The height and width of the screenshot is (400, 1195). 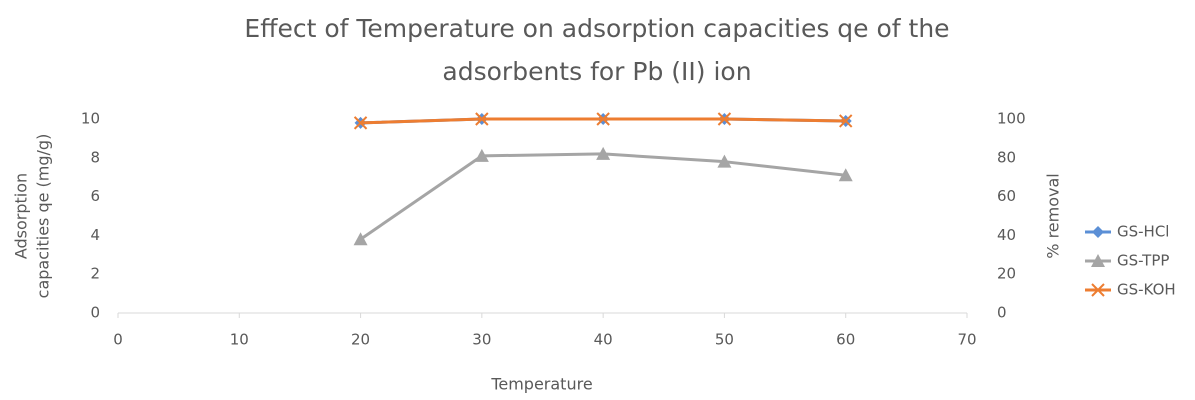 What do you see at coordinates (845, 340) in the screenshot?
I see `x-tick-label: 60` at bounding box center [845, 340].